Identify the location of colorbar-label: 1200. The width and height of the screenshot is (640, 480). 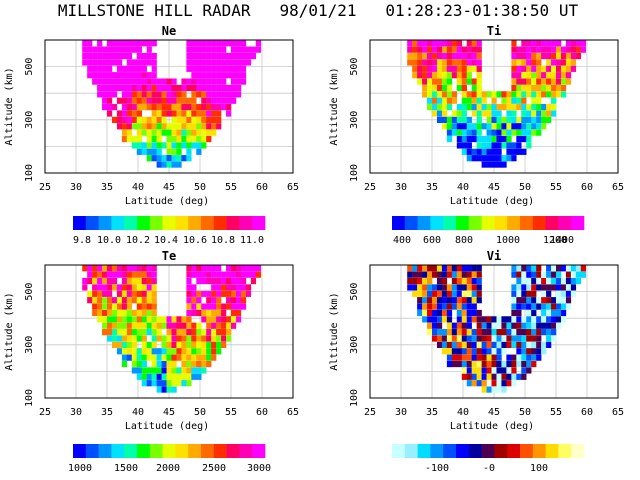
(555, 240).